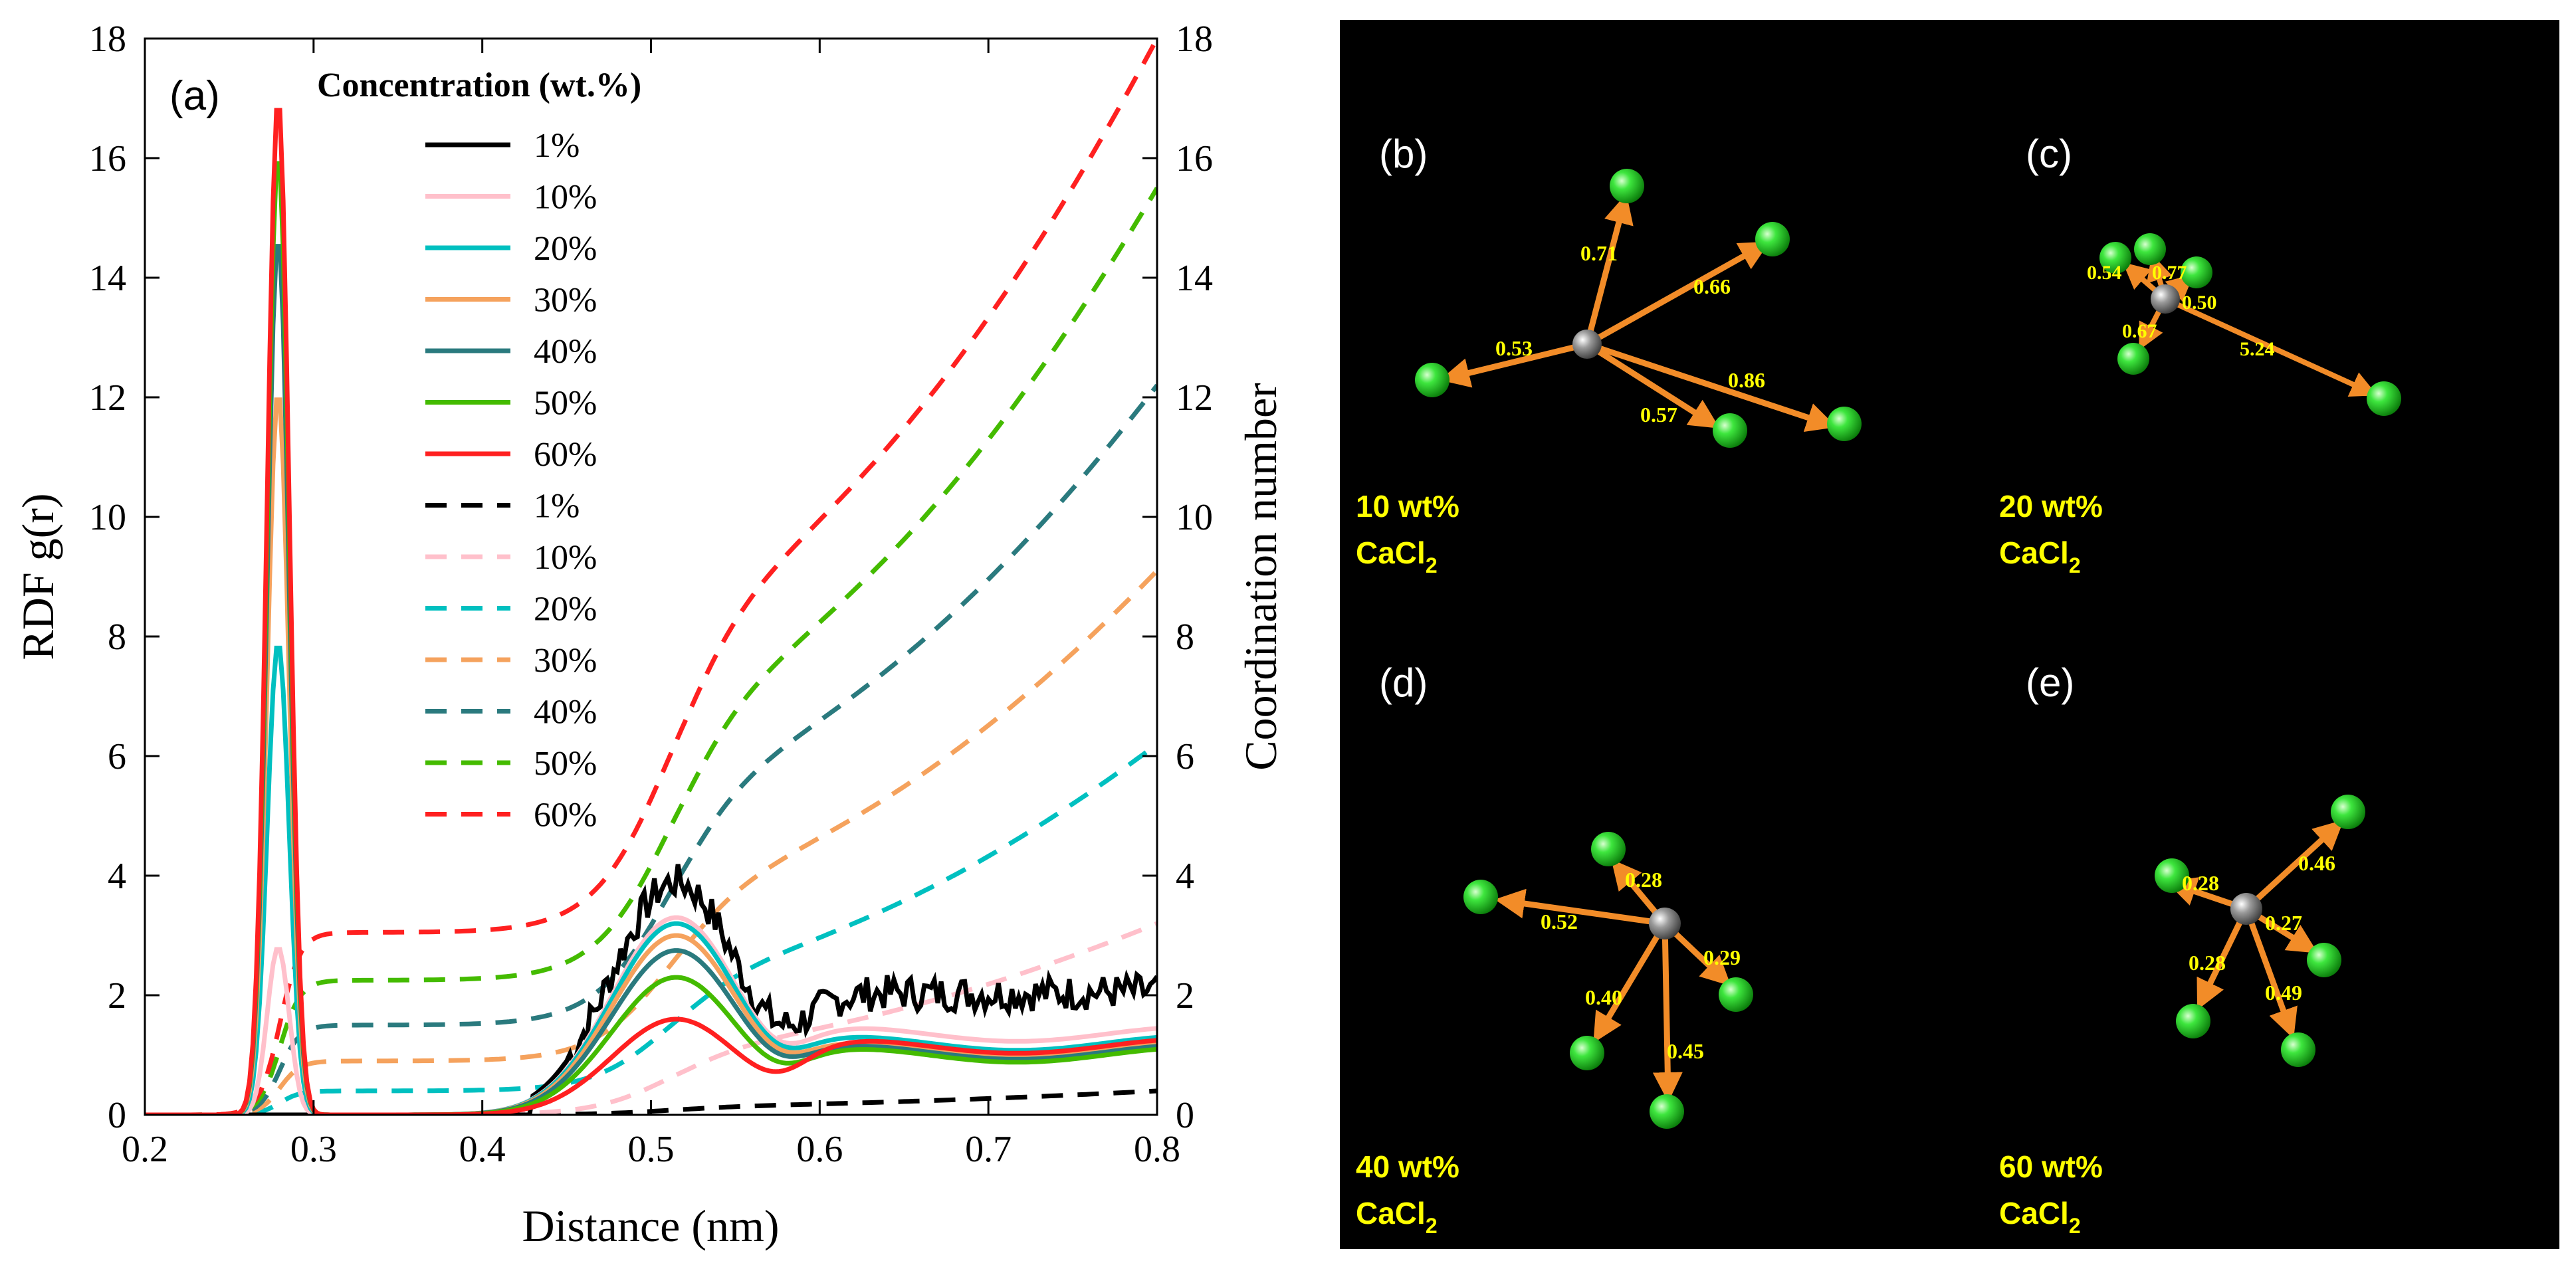  I want to click on y-tick-label-left: 2, so click(117, 996).